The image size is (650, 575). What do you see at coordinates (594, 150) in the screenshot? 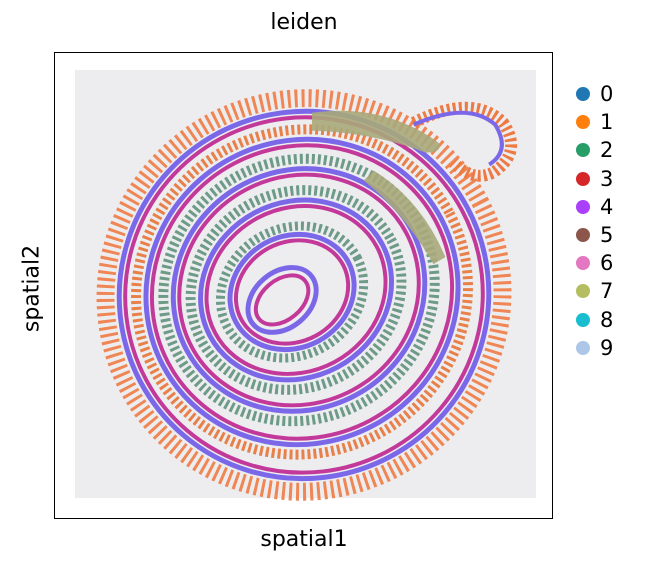
I see `legend-item: 2` at bounding box center [594, 150].